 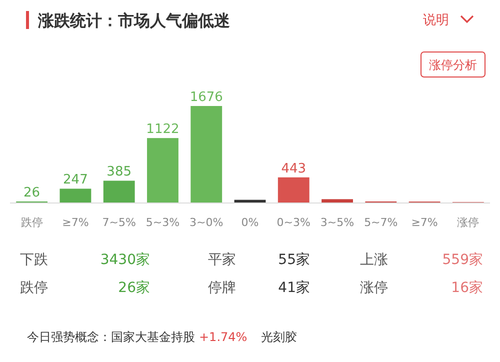 What do you see at coordinates (337, 222) in the screenshot?
I see `x-tick-label: 3~5%` at bounding box center [337, 222].